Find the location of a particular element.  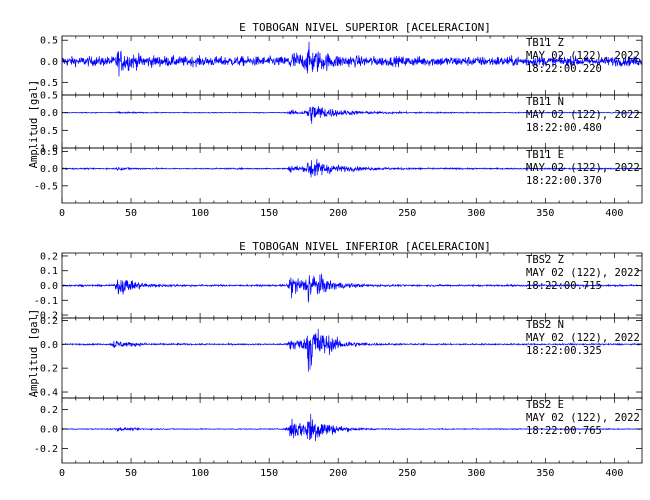

y-axis-label-bottom: Amplitud [gal] is located at coordinates (34, 353).